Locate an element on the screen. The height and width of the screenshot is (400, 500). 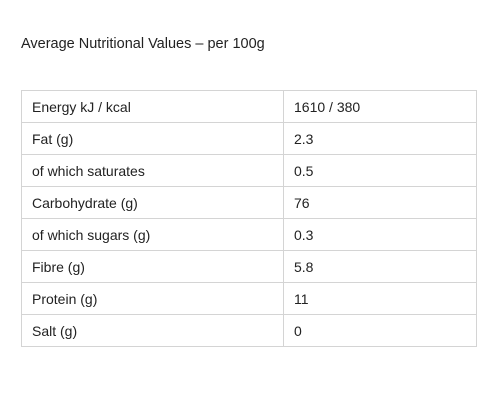
nutrient-value: 0 is located at coordinates (380, 330).